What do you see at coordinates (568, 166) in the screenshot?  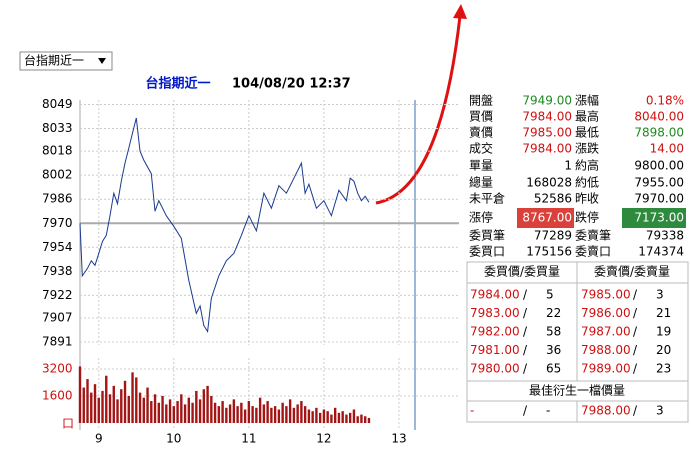 I see `quote-value: 1` at bounding box center [568, 166].